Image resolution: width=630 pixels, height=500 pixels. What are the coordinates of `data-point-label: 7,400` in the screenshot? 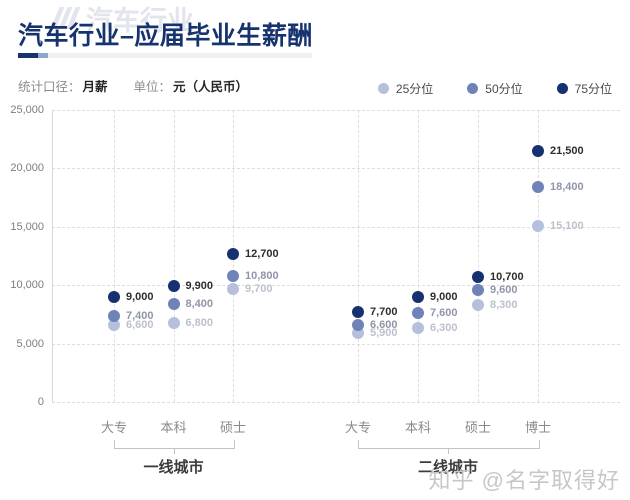 It's located at (140, 315).